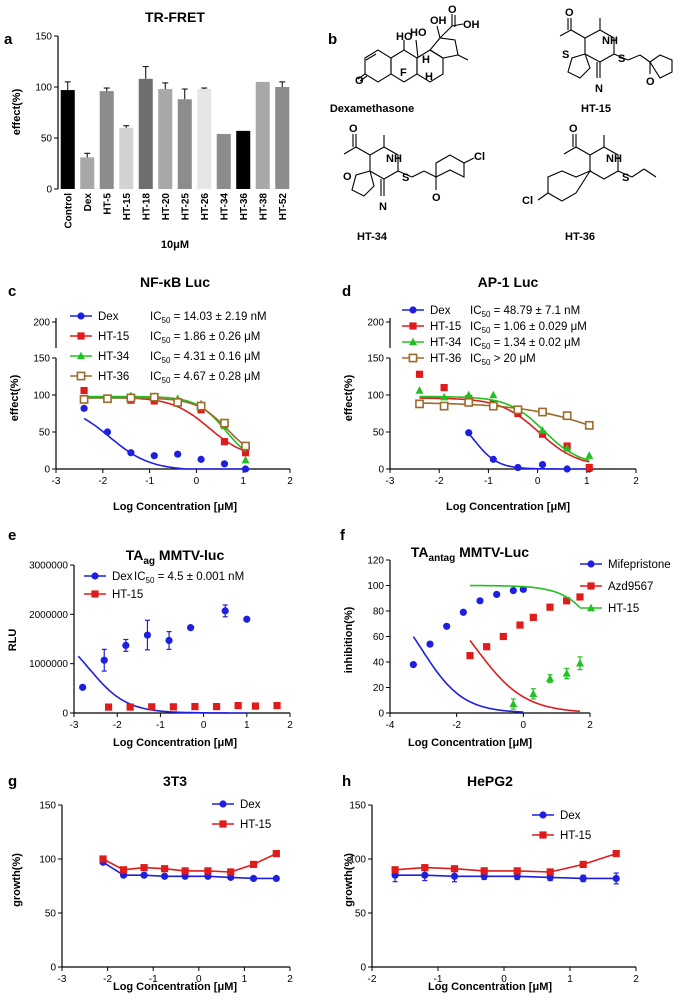  I want to click on x-tick-label: HT-5, so click(107, 204).